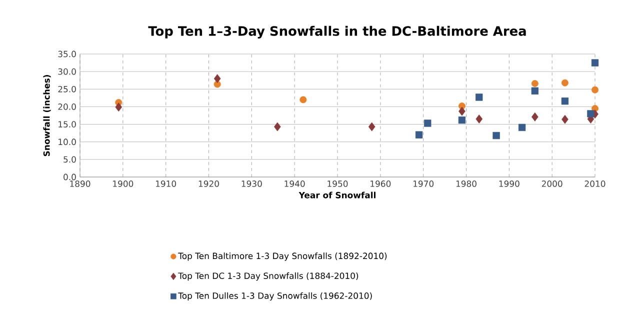 Image resolution: width=626 pixels, height=334 pixels. What do you see at coordinates (47, 115) in the screenshot?
I see `y-axis-title: Snowfall (inches)` at bounding box center [47, 115].